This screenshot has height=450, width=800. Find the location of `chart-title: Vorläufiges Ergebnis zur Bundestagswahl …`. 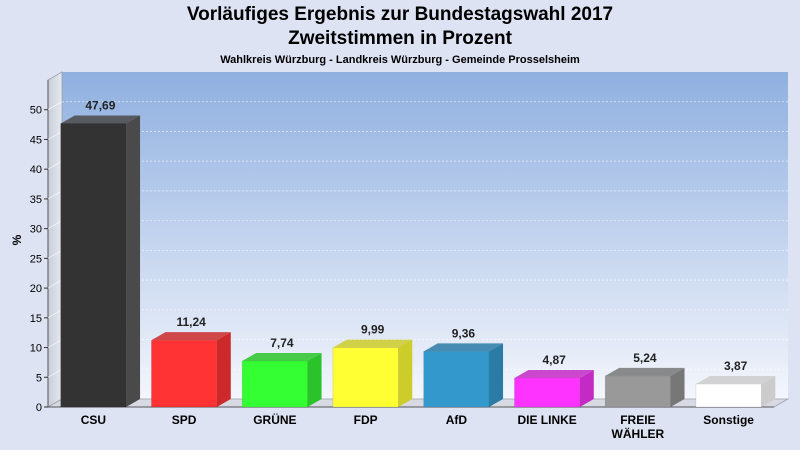

chart-title: Vorläufiges Ergebnis zur Bundestagswahl … is located at coordinates (400, 14).